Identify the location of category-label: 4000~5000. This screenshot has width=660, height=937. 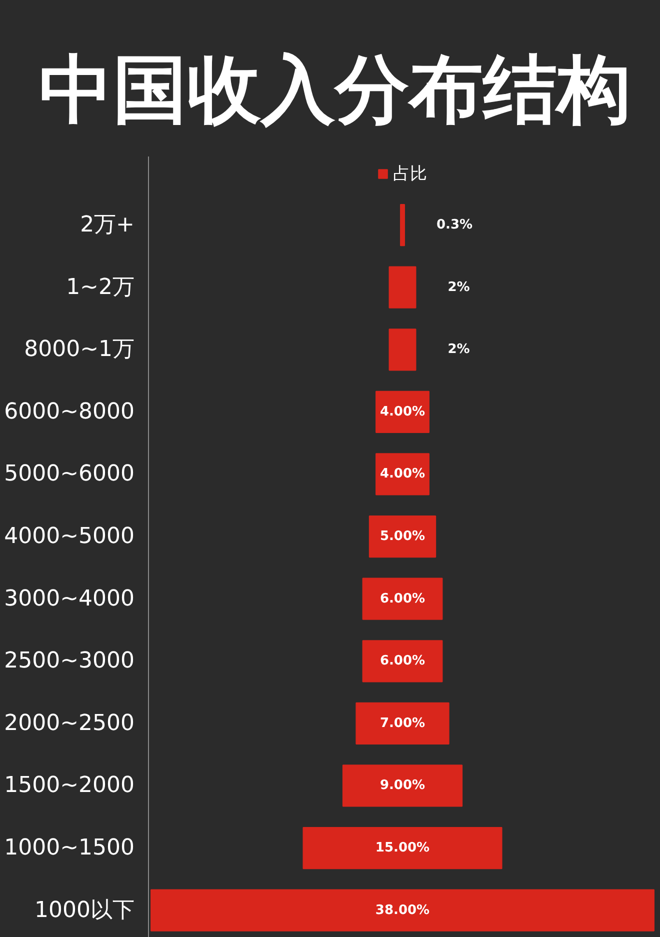
(69, 537).